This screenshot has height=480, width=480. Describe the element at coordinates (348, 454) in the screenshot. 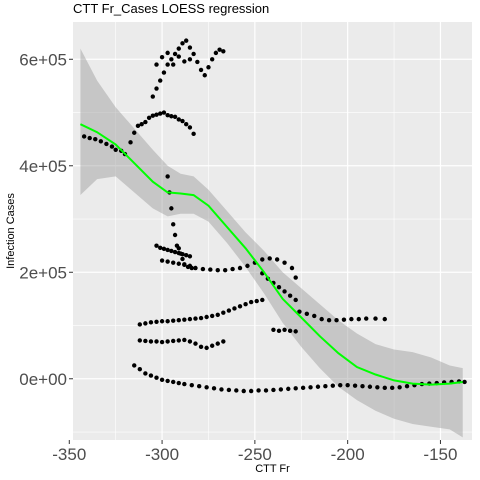

I see `x-tick-label: -200` at that location.